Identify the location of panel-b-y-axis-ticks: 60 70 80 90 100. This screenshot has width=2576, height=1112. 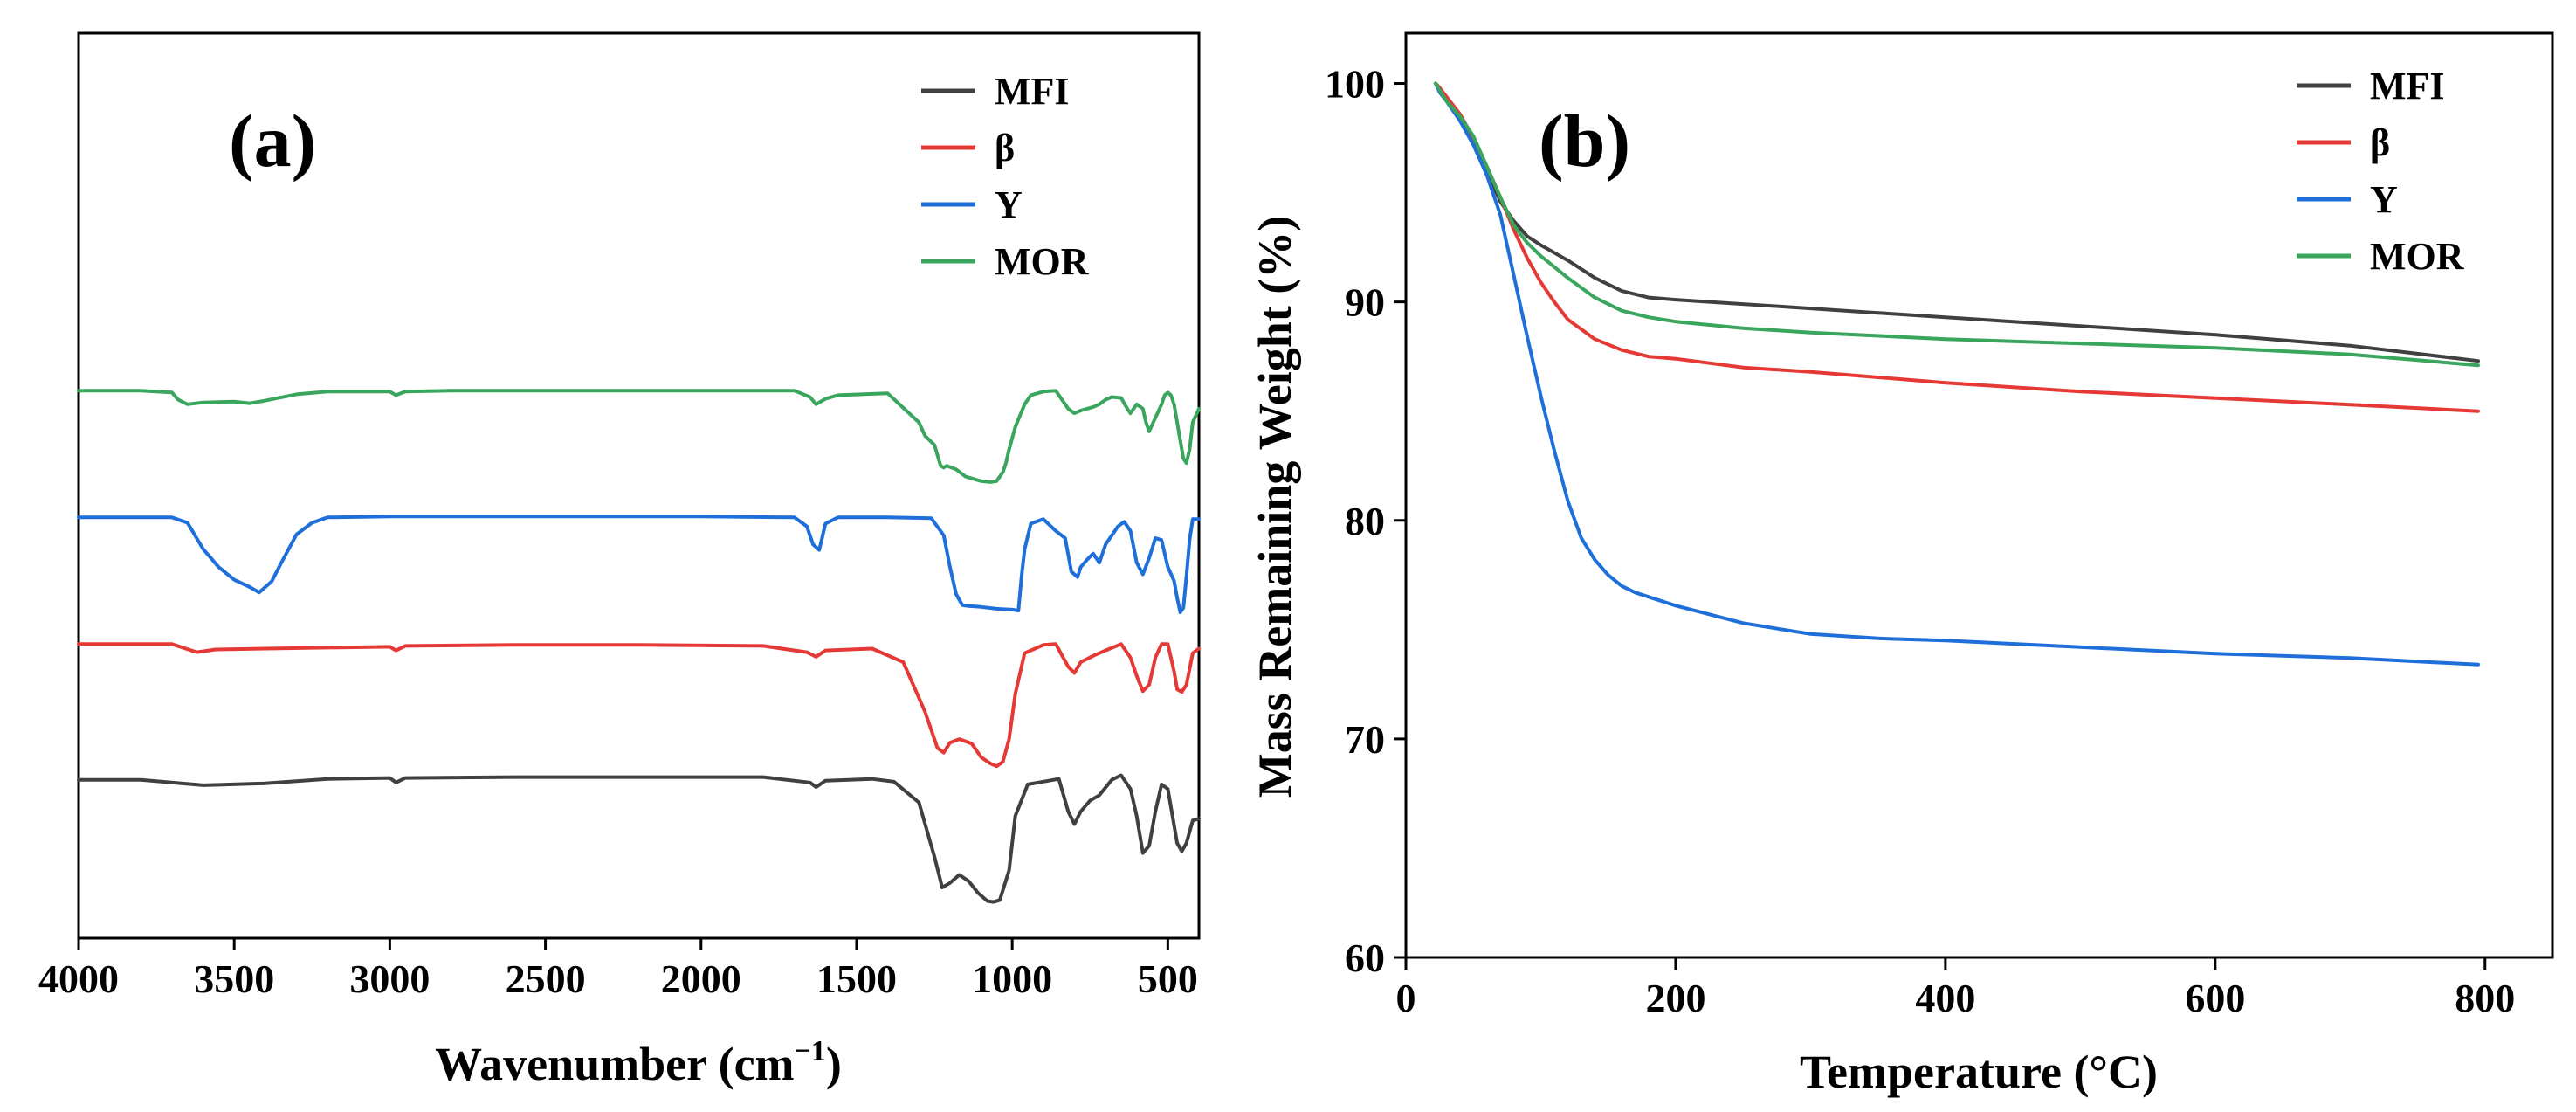
(1365, 521).